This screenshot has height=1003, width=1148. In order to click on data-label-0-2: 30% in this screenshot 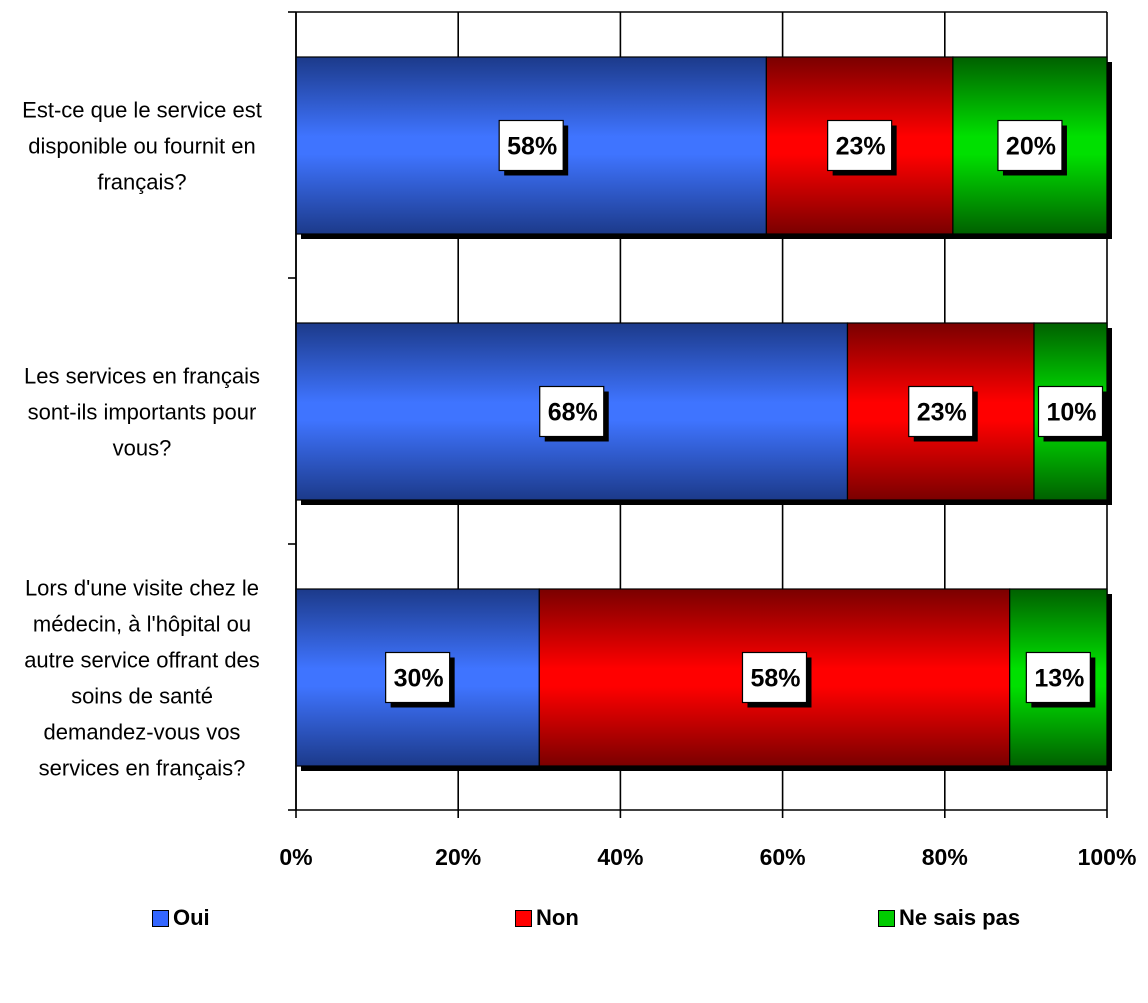, I will do `click(419, 679)`.